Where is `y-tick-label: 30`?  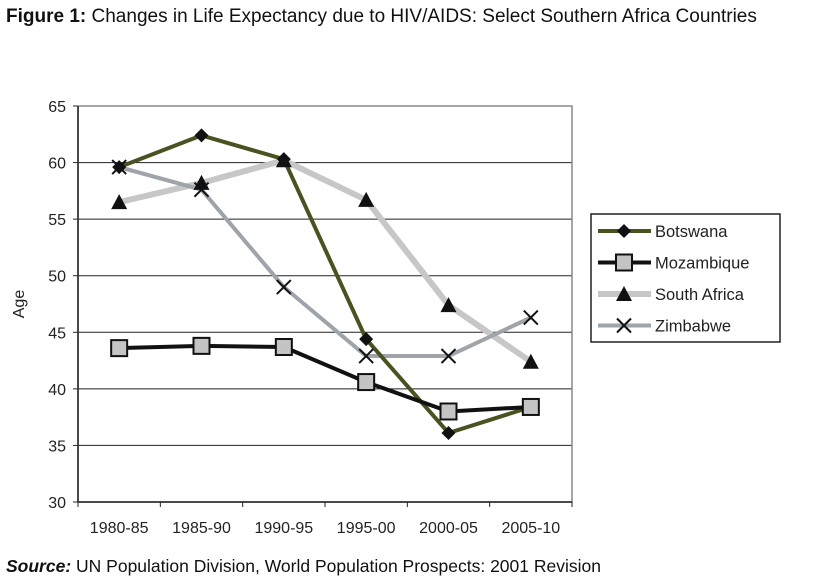 y-tick-label: 30 is located at coordinates (57, 503).